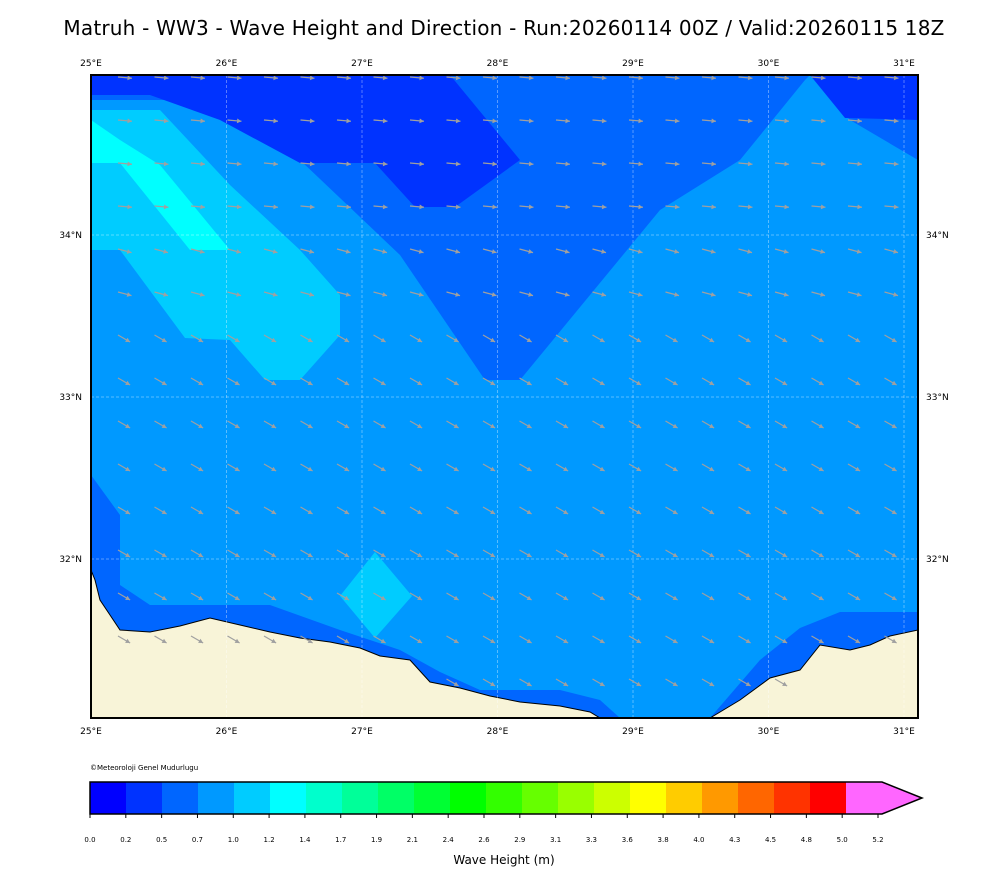  What do you see at coordinates (484, 840) in the screenshot?
I see `colorbar-tick-label: 2.6` at bounding box center [484, 840].